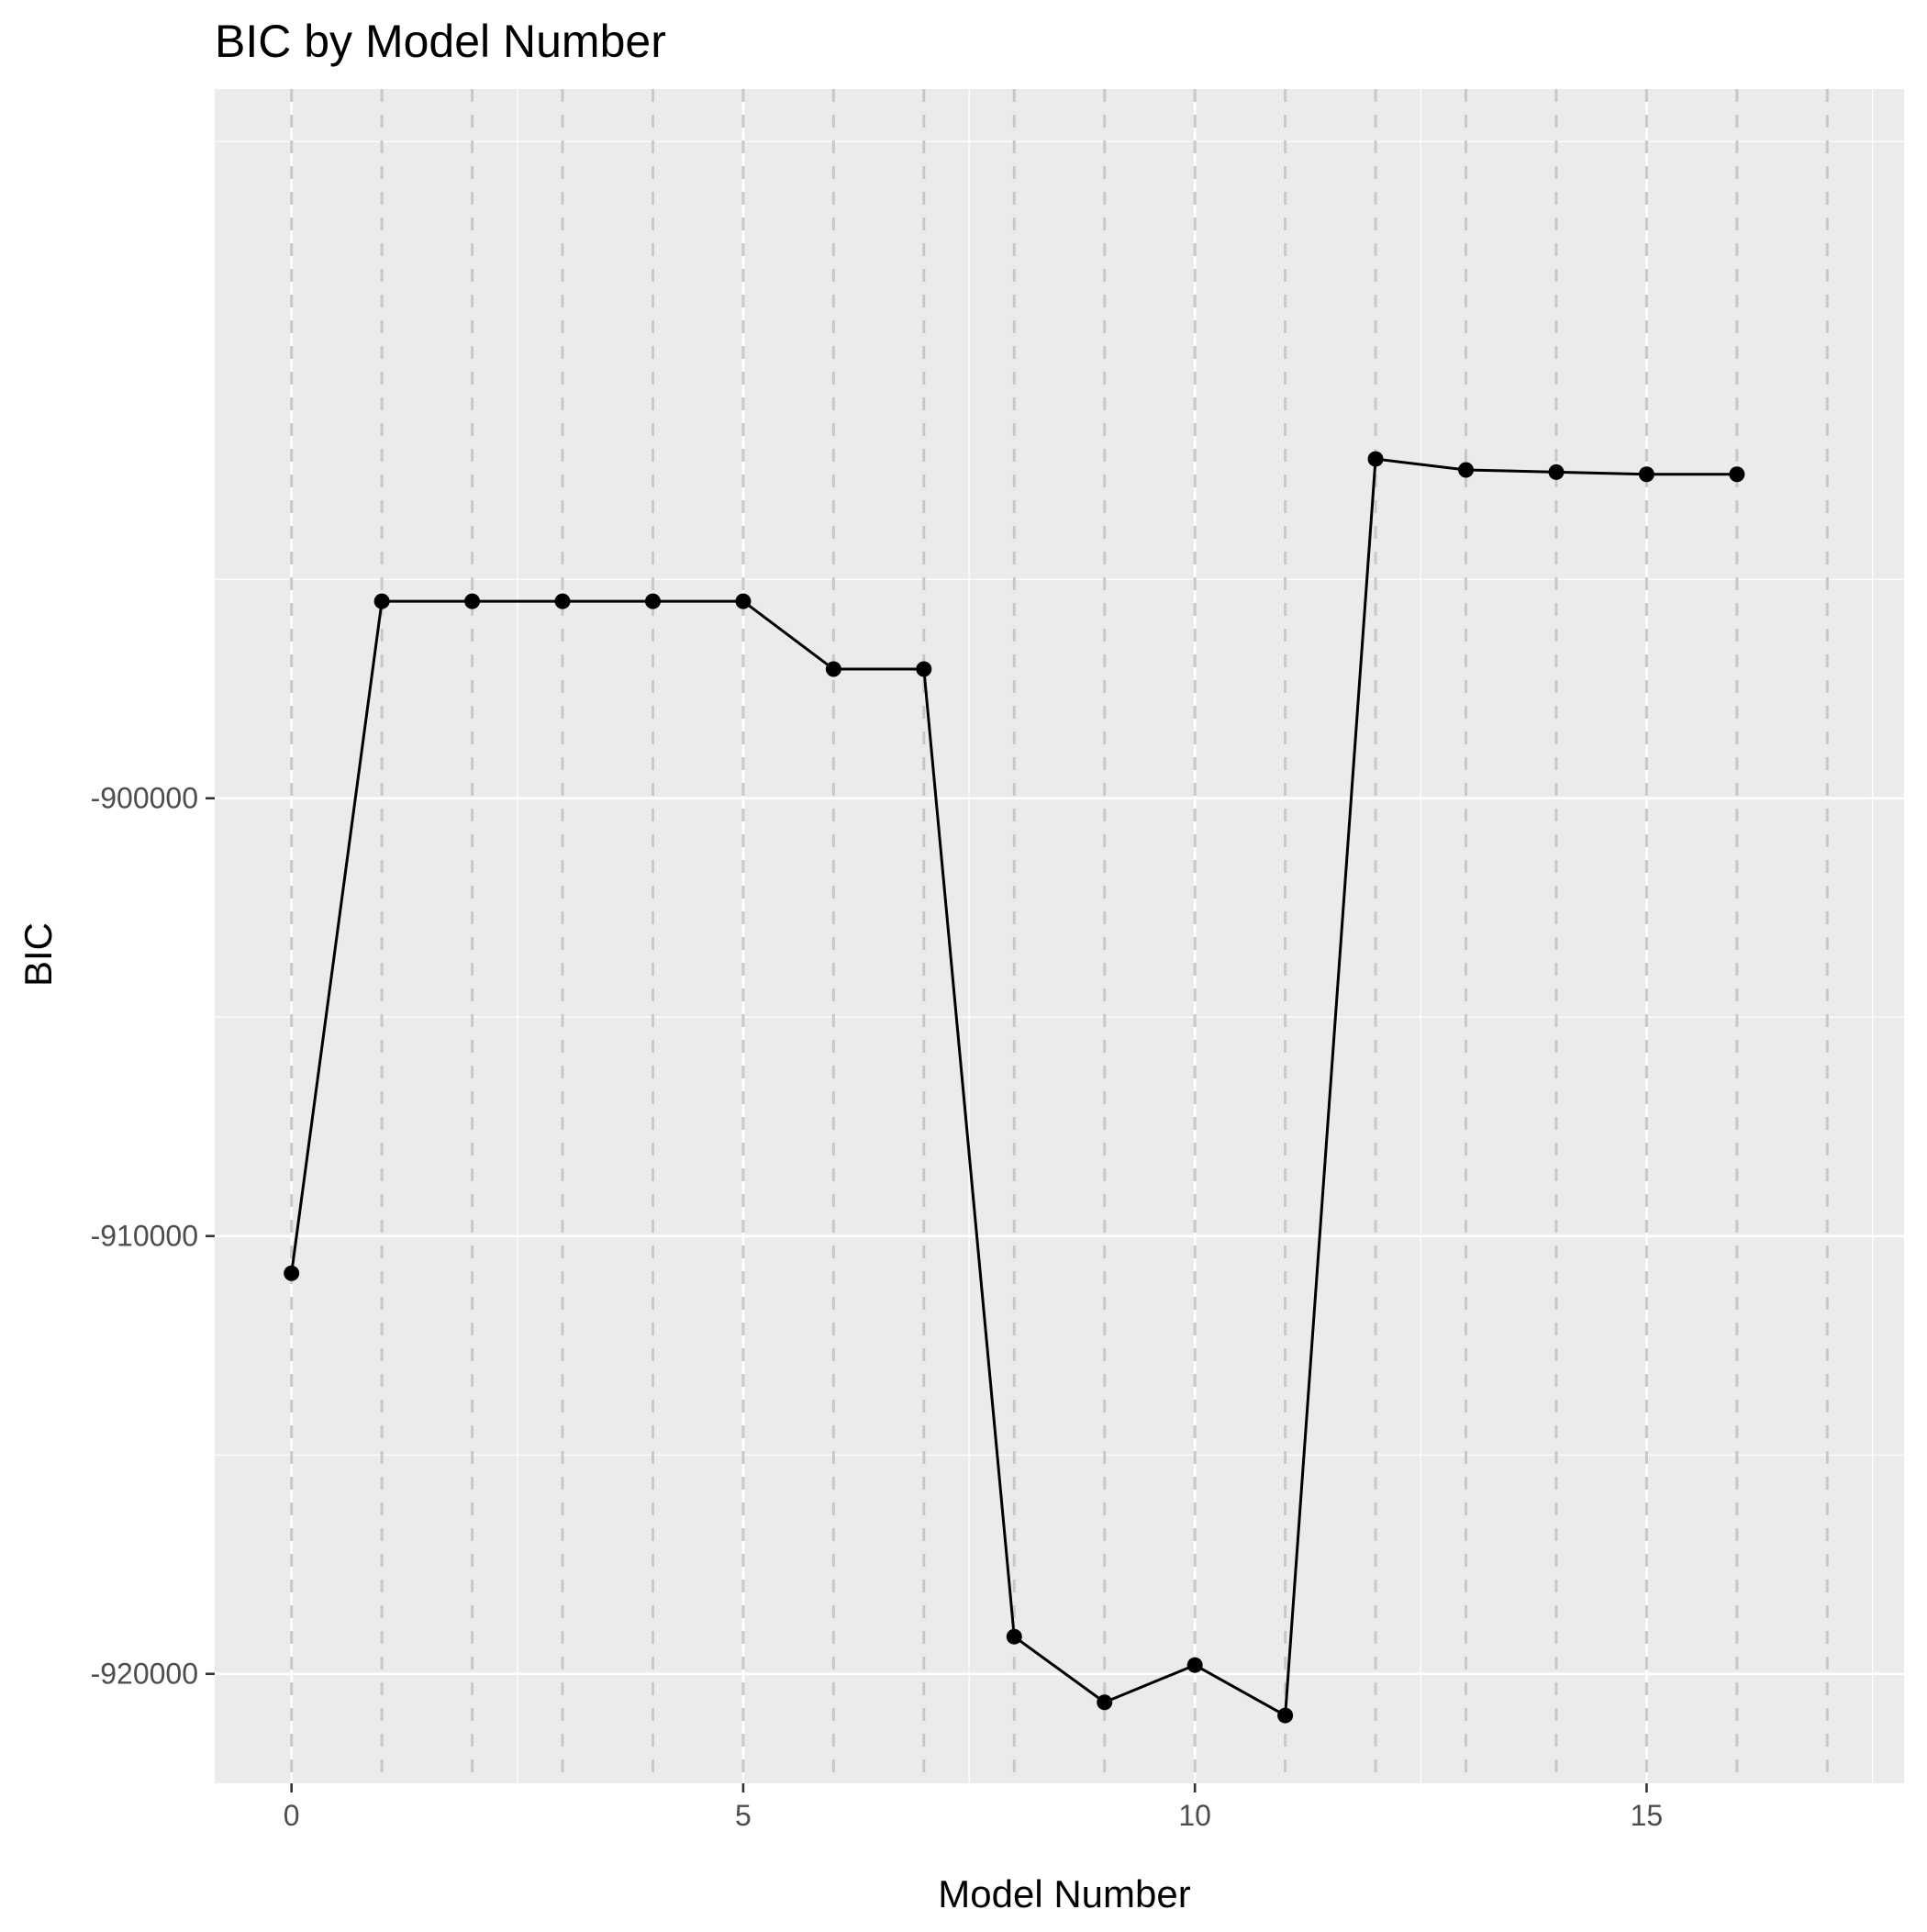 The height and width of the screenshot is (1932, 1927). I want to click on y-tick-label: -910000, so click(144, 1236).